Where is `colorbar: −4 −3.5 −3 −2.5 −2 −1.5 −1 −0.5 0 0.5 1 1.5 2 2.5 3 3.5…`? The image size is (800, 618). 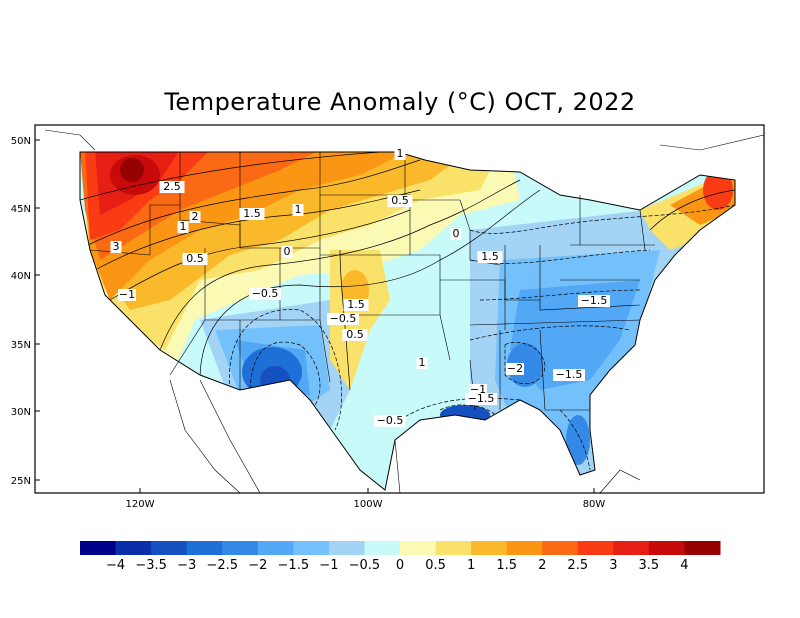
colorbar: −4 −3.5 −3 −2.5 −2 −1.5 −1 −0.5 0 0.5 1 1.5 2 2.5 3 3.5… is located at coordinates (400, 557).